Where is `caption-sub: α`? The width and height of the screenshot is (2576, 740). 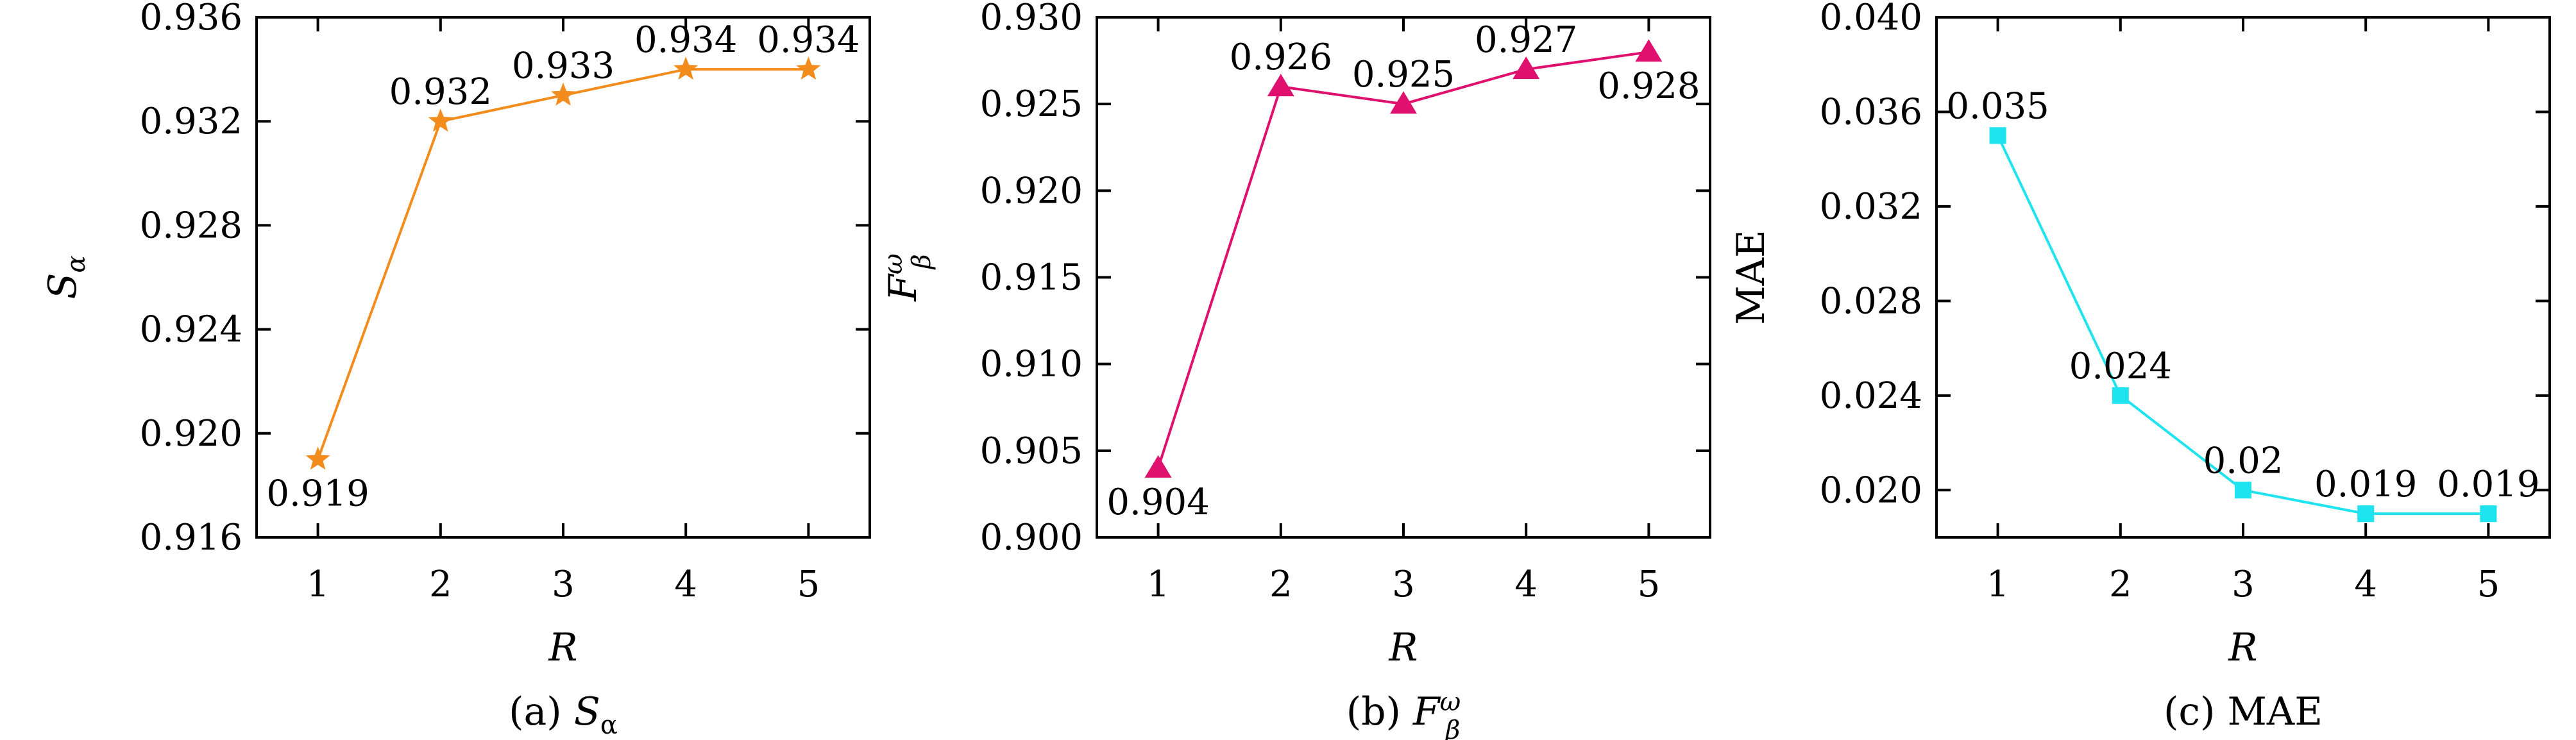 caption-sub: α is located at coordinates (609, 726).